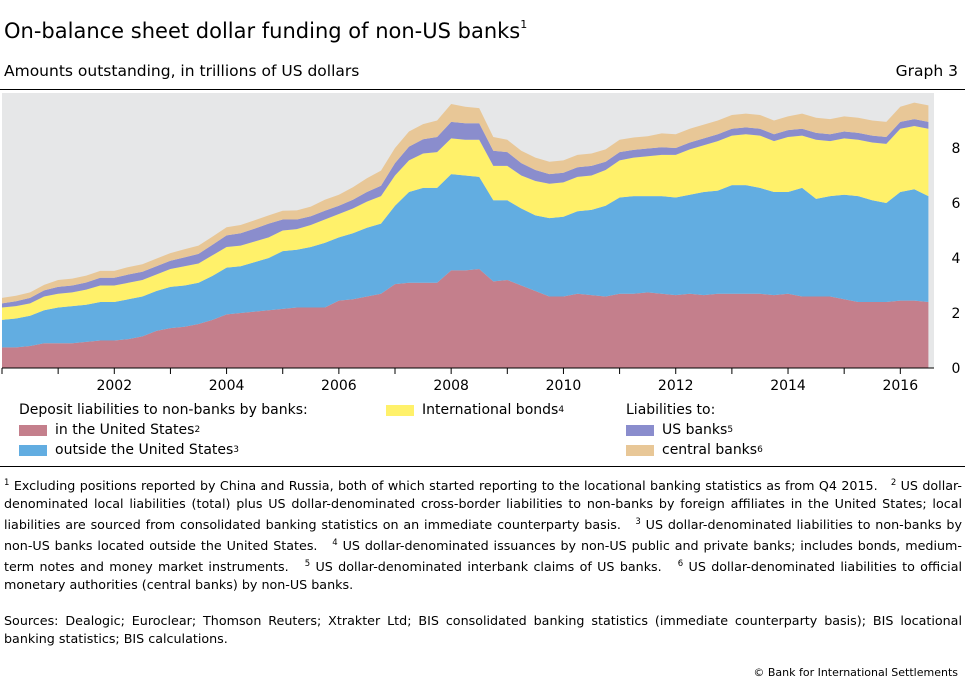 Image resolution: width=965 pixels, height=689 pixels. Describe the element at coordinates (680, 564) in the screenshot. I see `footnote-mark: 6` at that location.